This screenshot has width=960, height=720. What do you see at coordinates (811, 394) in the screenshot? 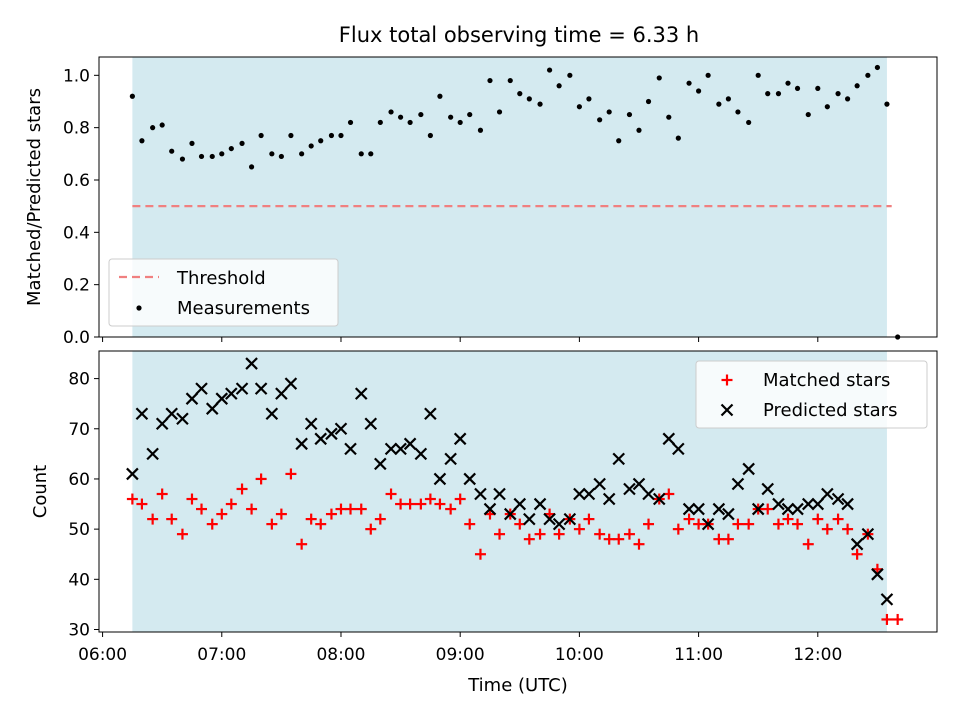
I see `bottom-legend: Matched stars Predicted stars` at bounding box center [811, 394].